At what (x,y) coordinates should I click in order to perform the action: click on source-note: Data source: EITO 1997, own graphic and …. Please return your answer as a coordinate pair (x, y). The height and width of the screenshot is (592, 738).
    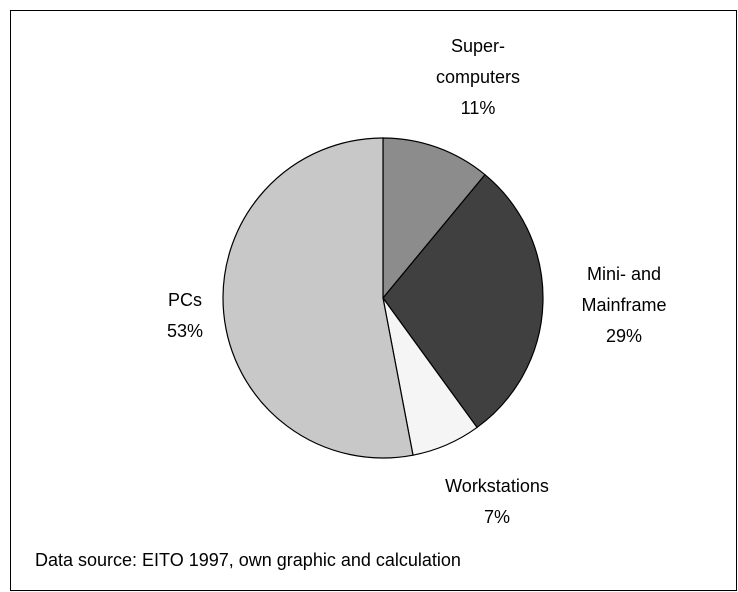
    Looking at the image, I should click on (248, 560).